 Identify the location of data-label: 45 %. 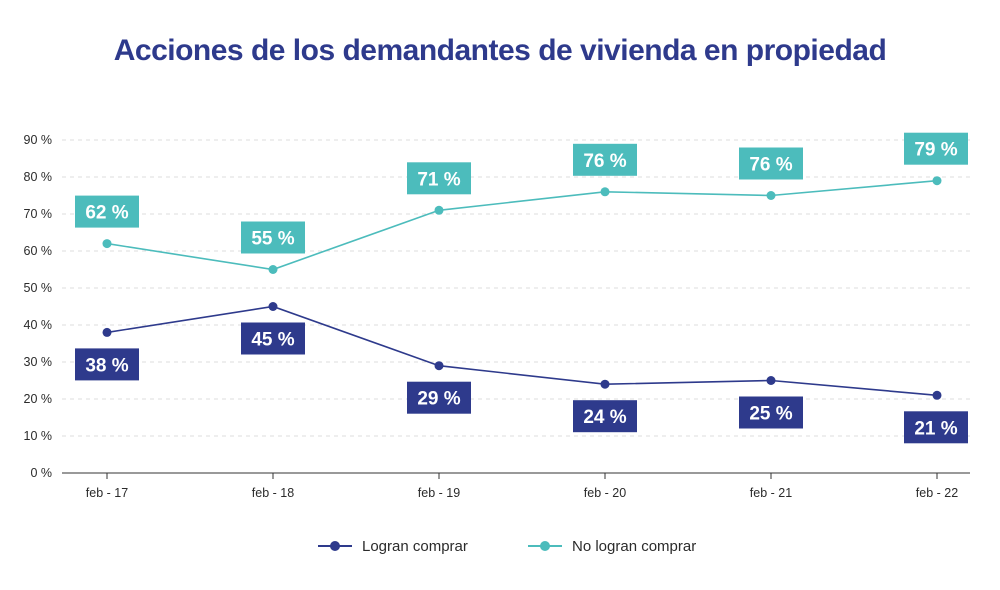
(272, 340).